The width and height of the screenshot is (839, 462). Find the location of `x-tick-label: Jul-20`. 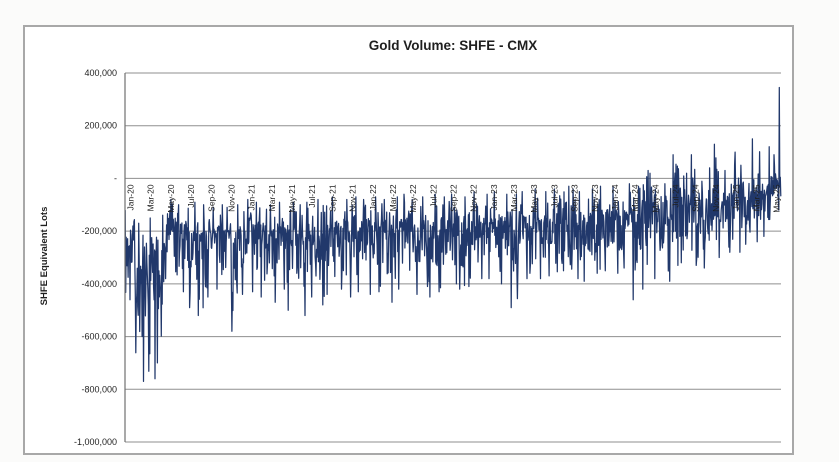

x-tick-label: Jul-20 is located at coordinates (191, 195).